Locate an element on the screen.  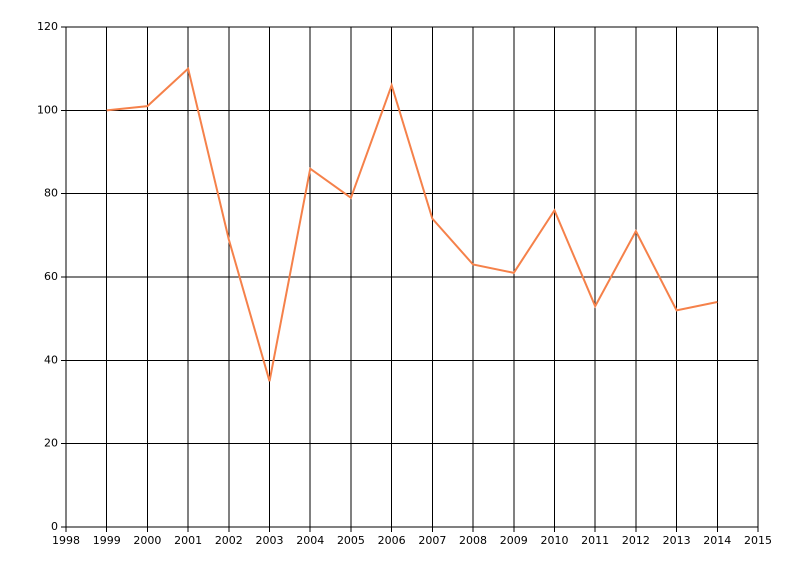
x-tick-label: 2009 is located at coordinates (514, 540).